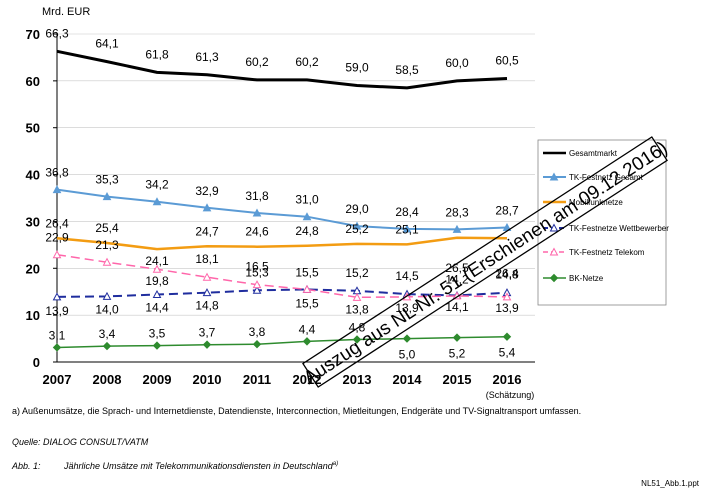  I want to click on x-tick-label: 2009, so click(157, 379).